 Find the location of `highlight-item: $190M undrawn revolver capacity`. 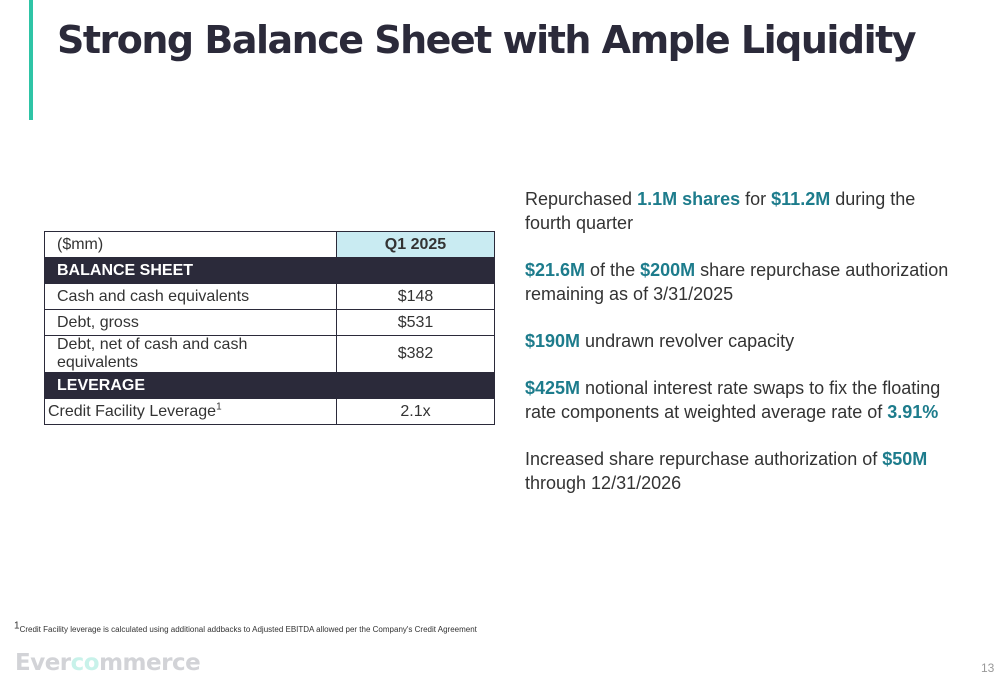

highlight-item: $190M undrawn revolver capacity is located at coordinates (745, 341).